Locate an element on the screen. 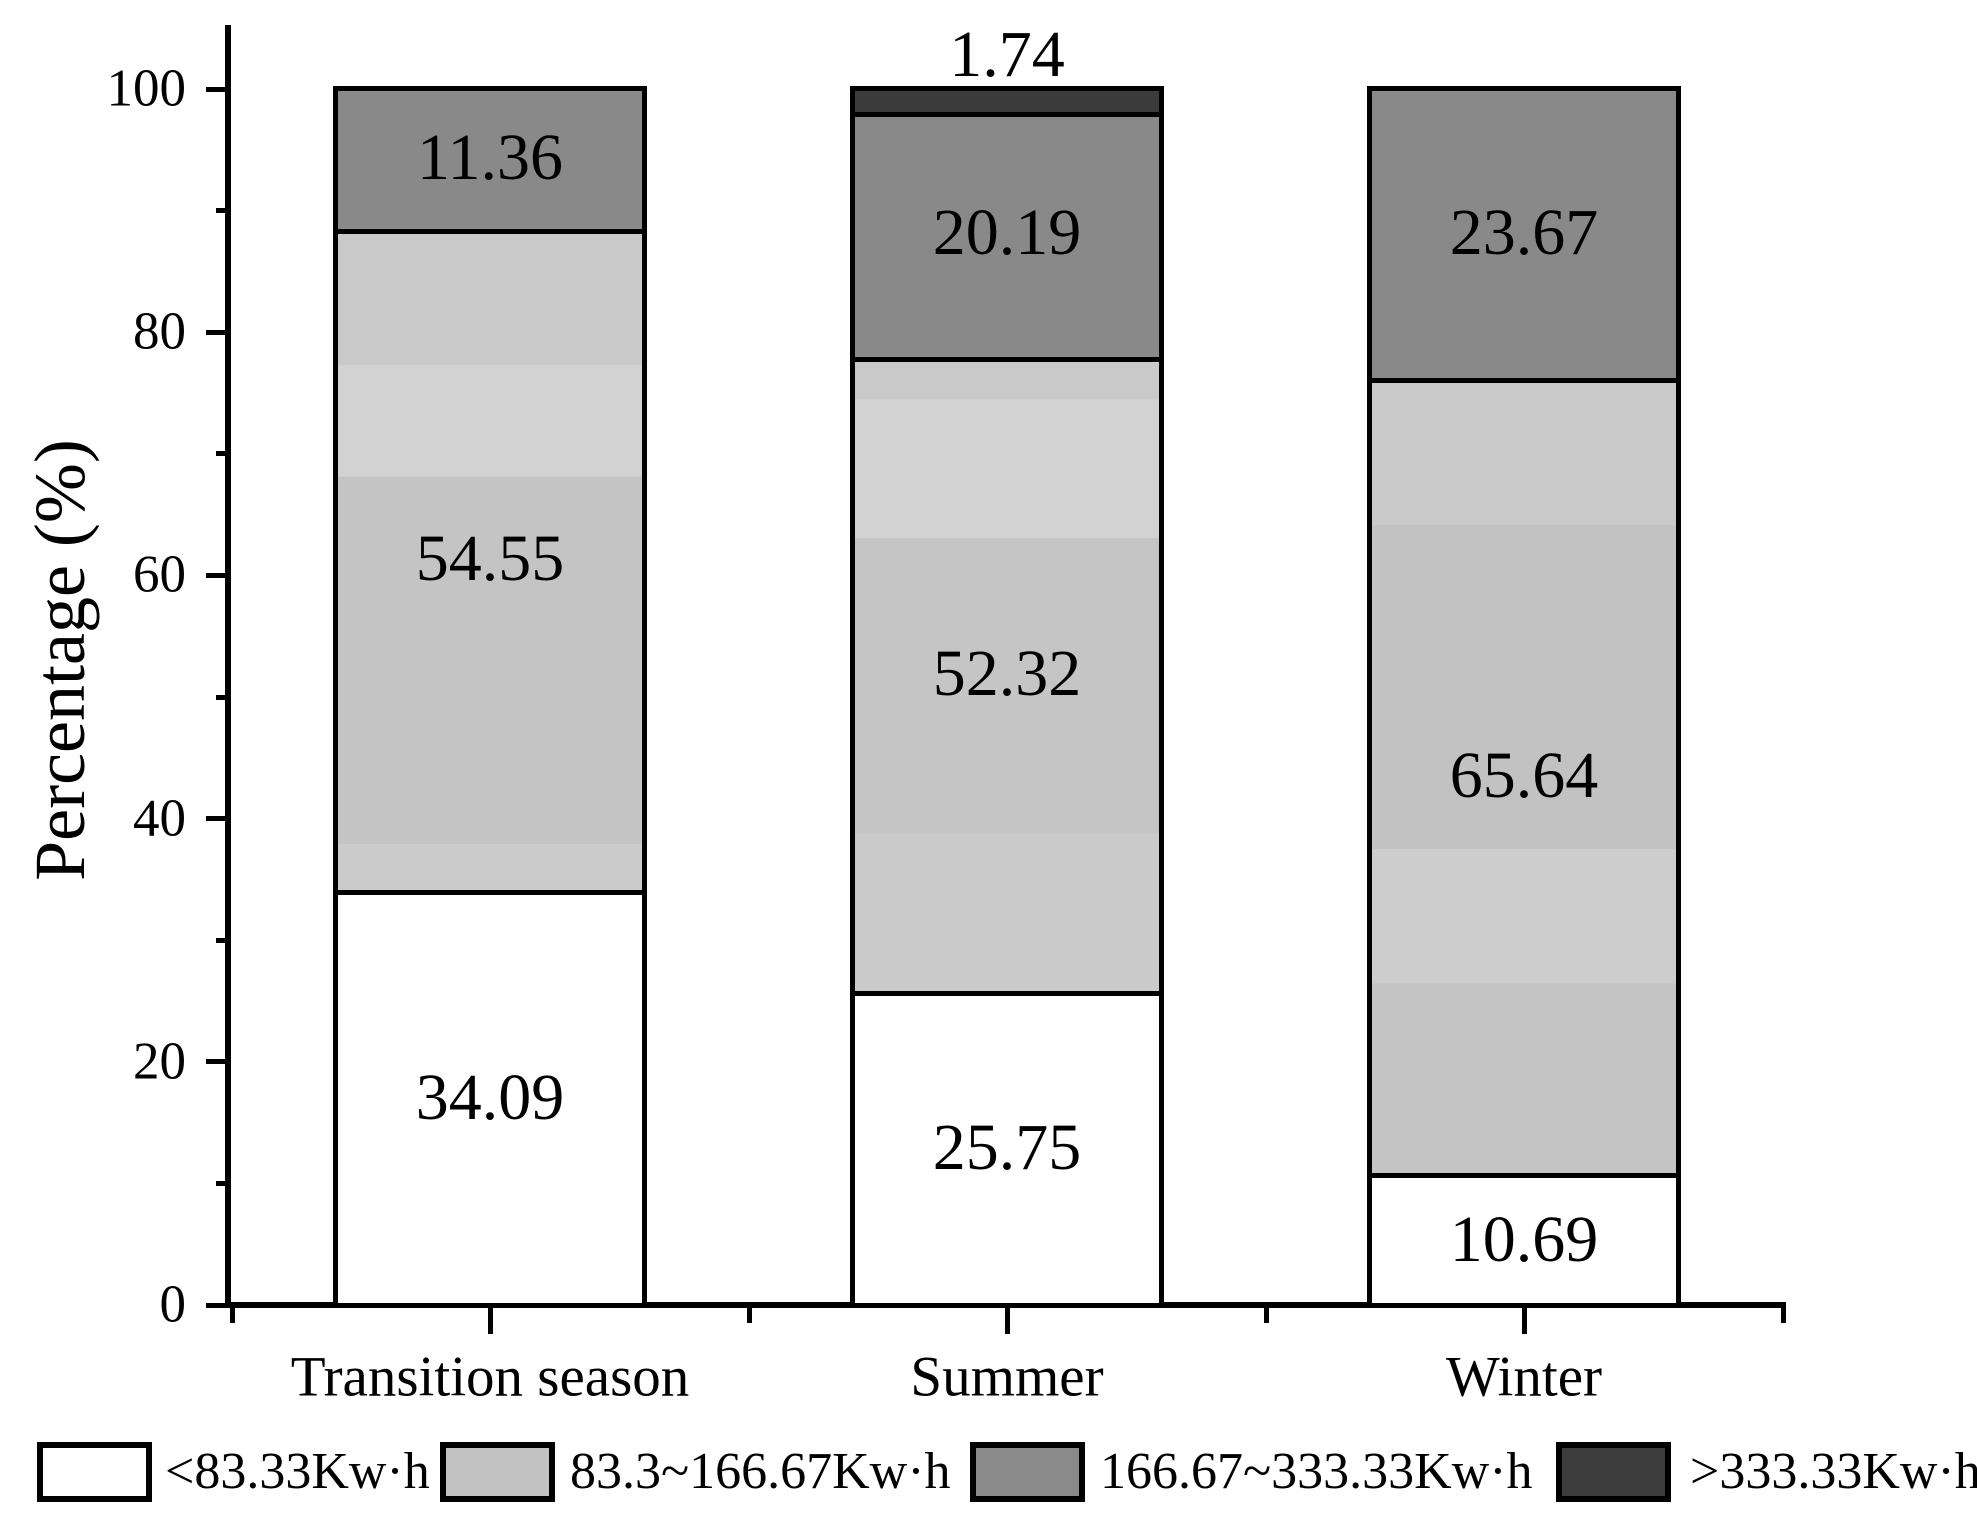  category-label: Winter is located at coordinates (1524, 1377).